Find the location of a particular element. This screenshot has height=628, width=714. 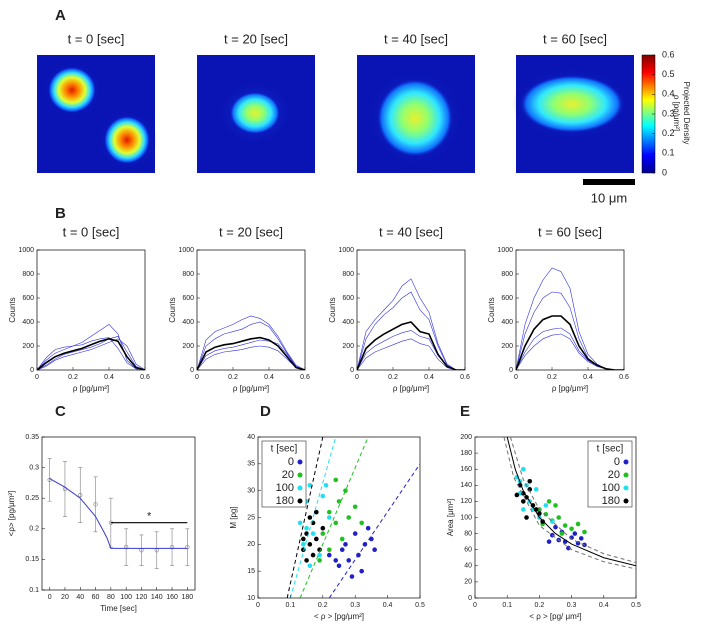

y-tick-label: 80 is located at coordinates (468, 533).